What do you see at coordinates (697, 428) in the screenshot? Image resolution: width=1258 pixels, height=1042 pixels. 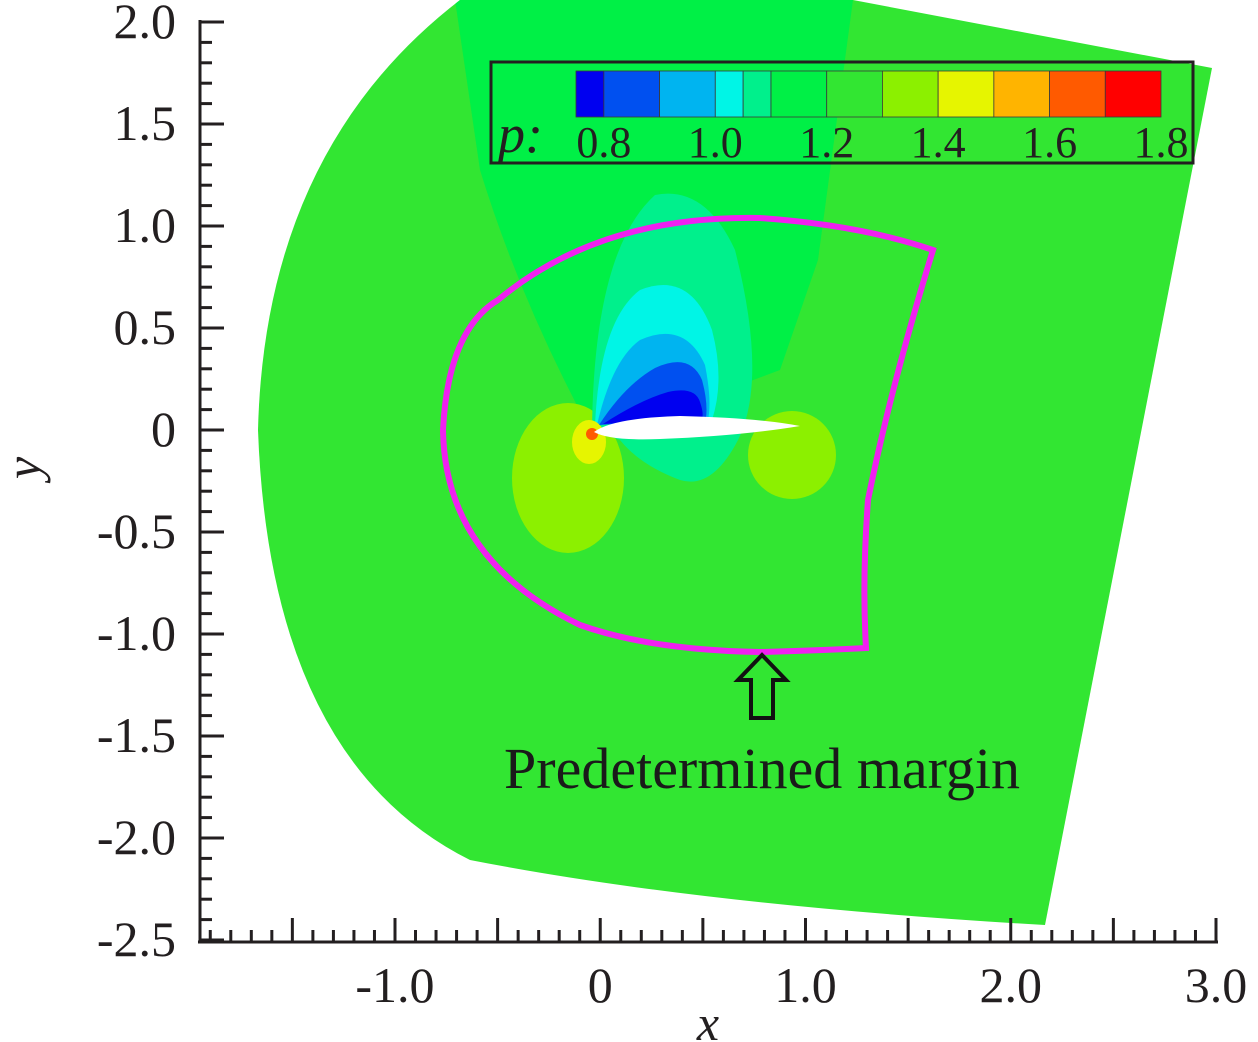 I see `airfoil` at bounding box center [697, 428].